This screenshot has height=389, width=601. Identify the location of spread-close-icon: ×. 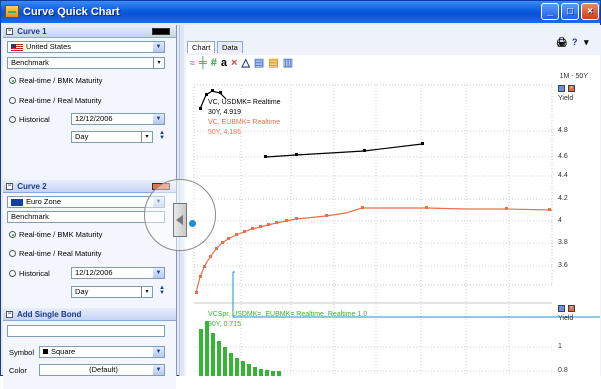
(571, 308).